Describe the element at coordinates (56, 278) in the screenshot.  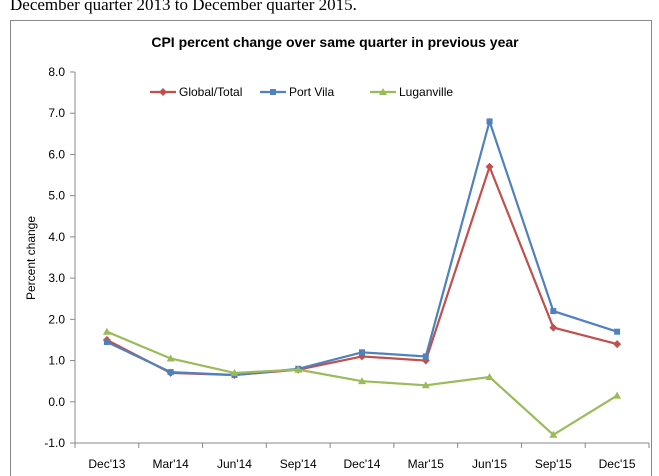
I see `y-tick-label: 3.0` at that location.